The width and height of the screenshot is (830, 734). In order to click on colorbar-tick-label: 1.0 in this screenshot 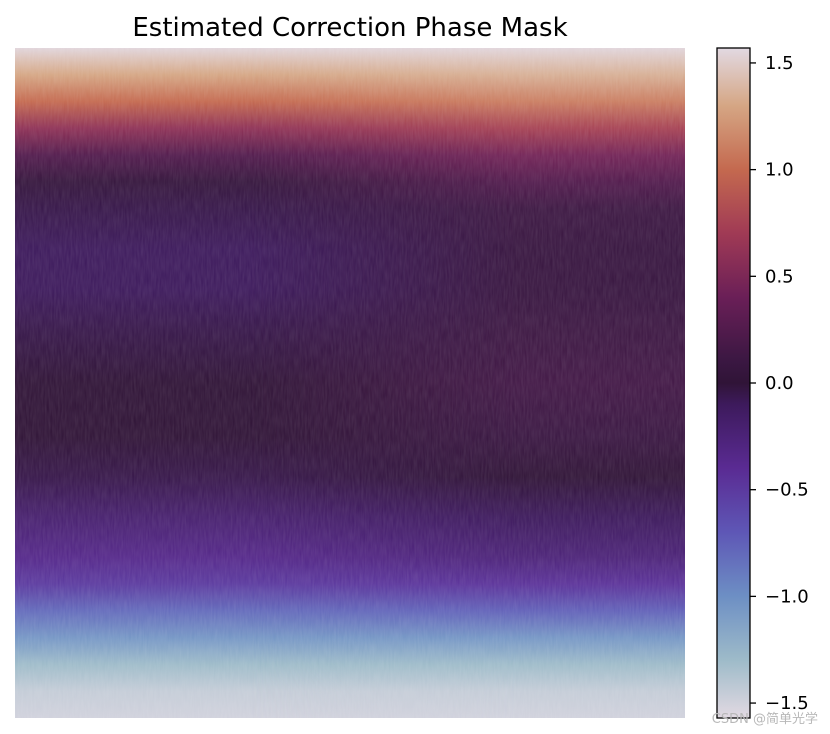, I will do `click(779, 170)`.